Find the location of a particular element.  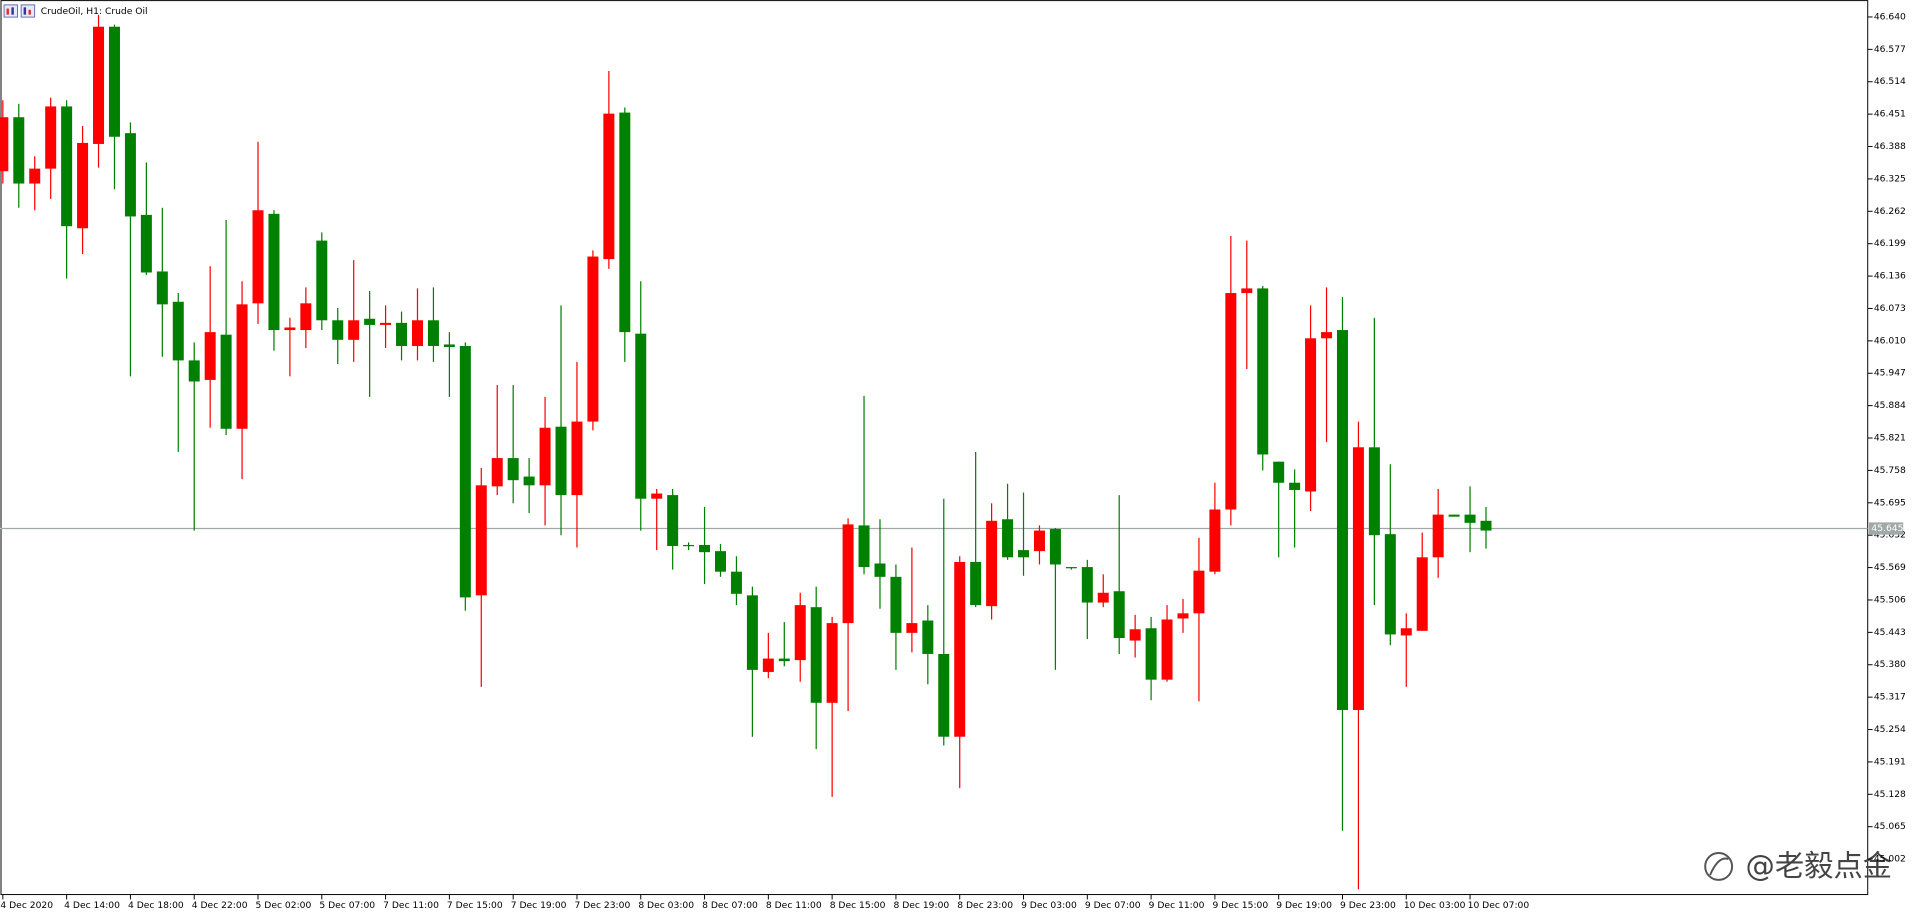

y-tick-label: 45.947 is located at coordinates (1890, 373).